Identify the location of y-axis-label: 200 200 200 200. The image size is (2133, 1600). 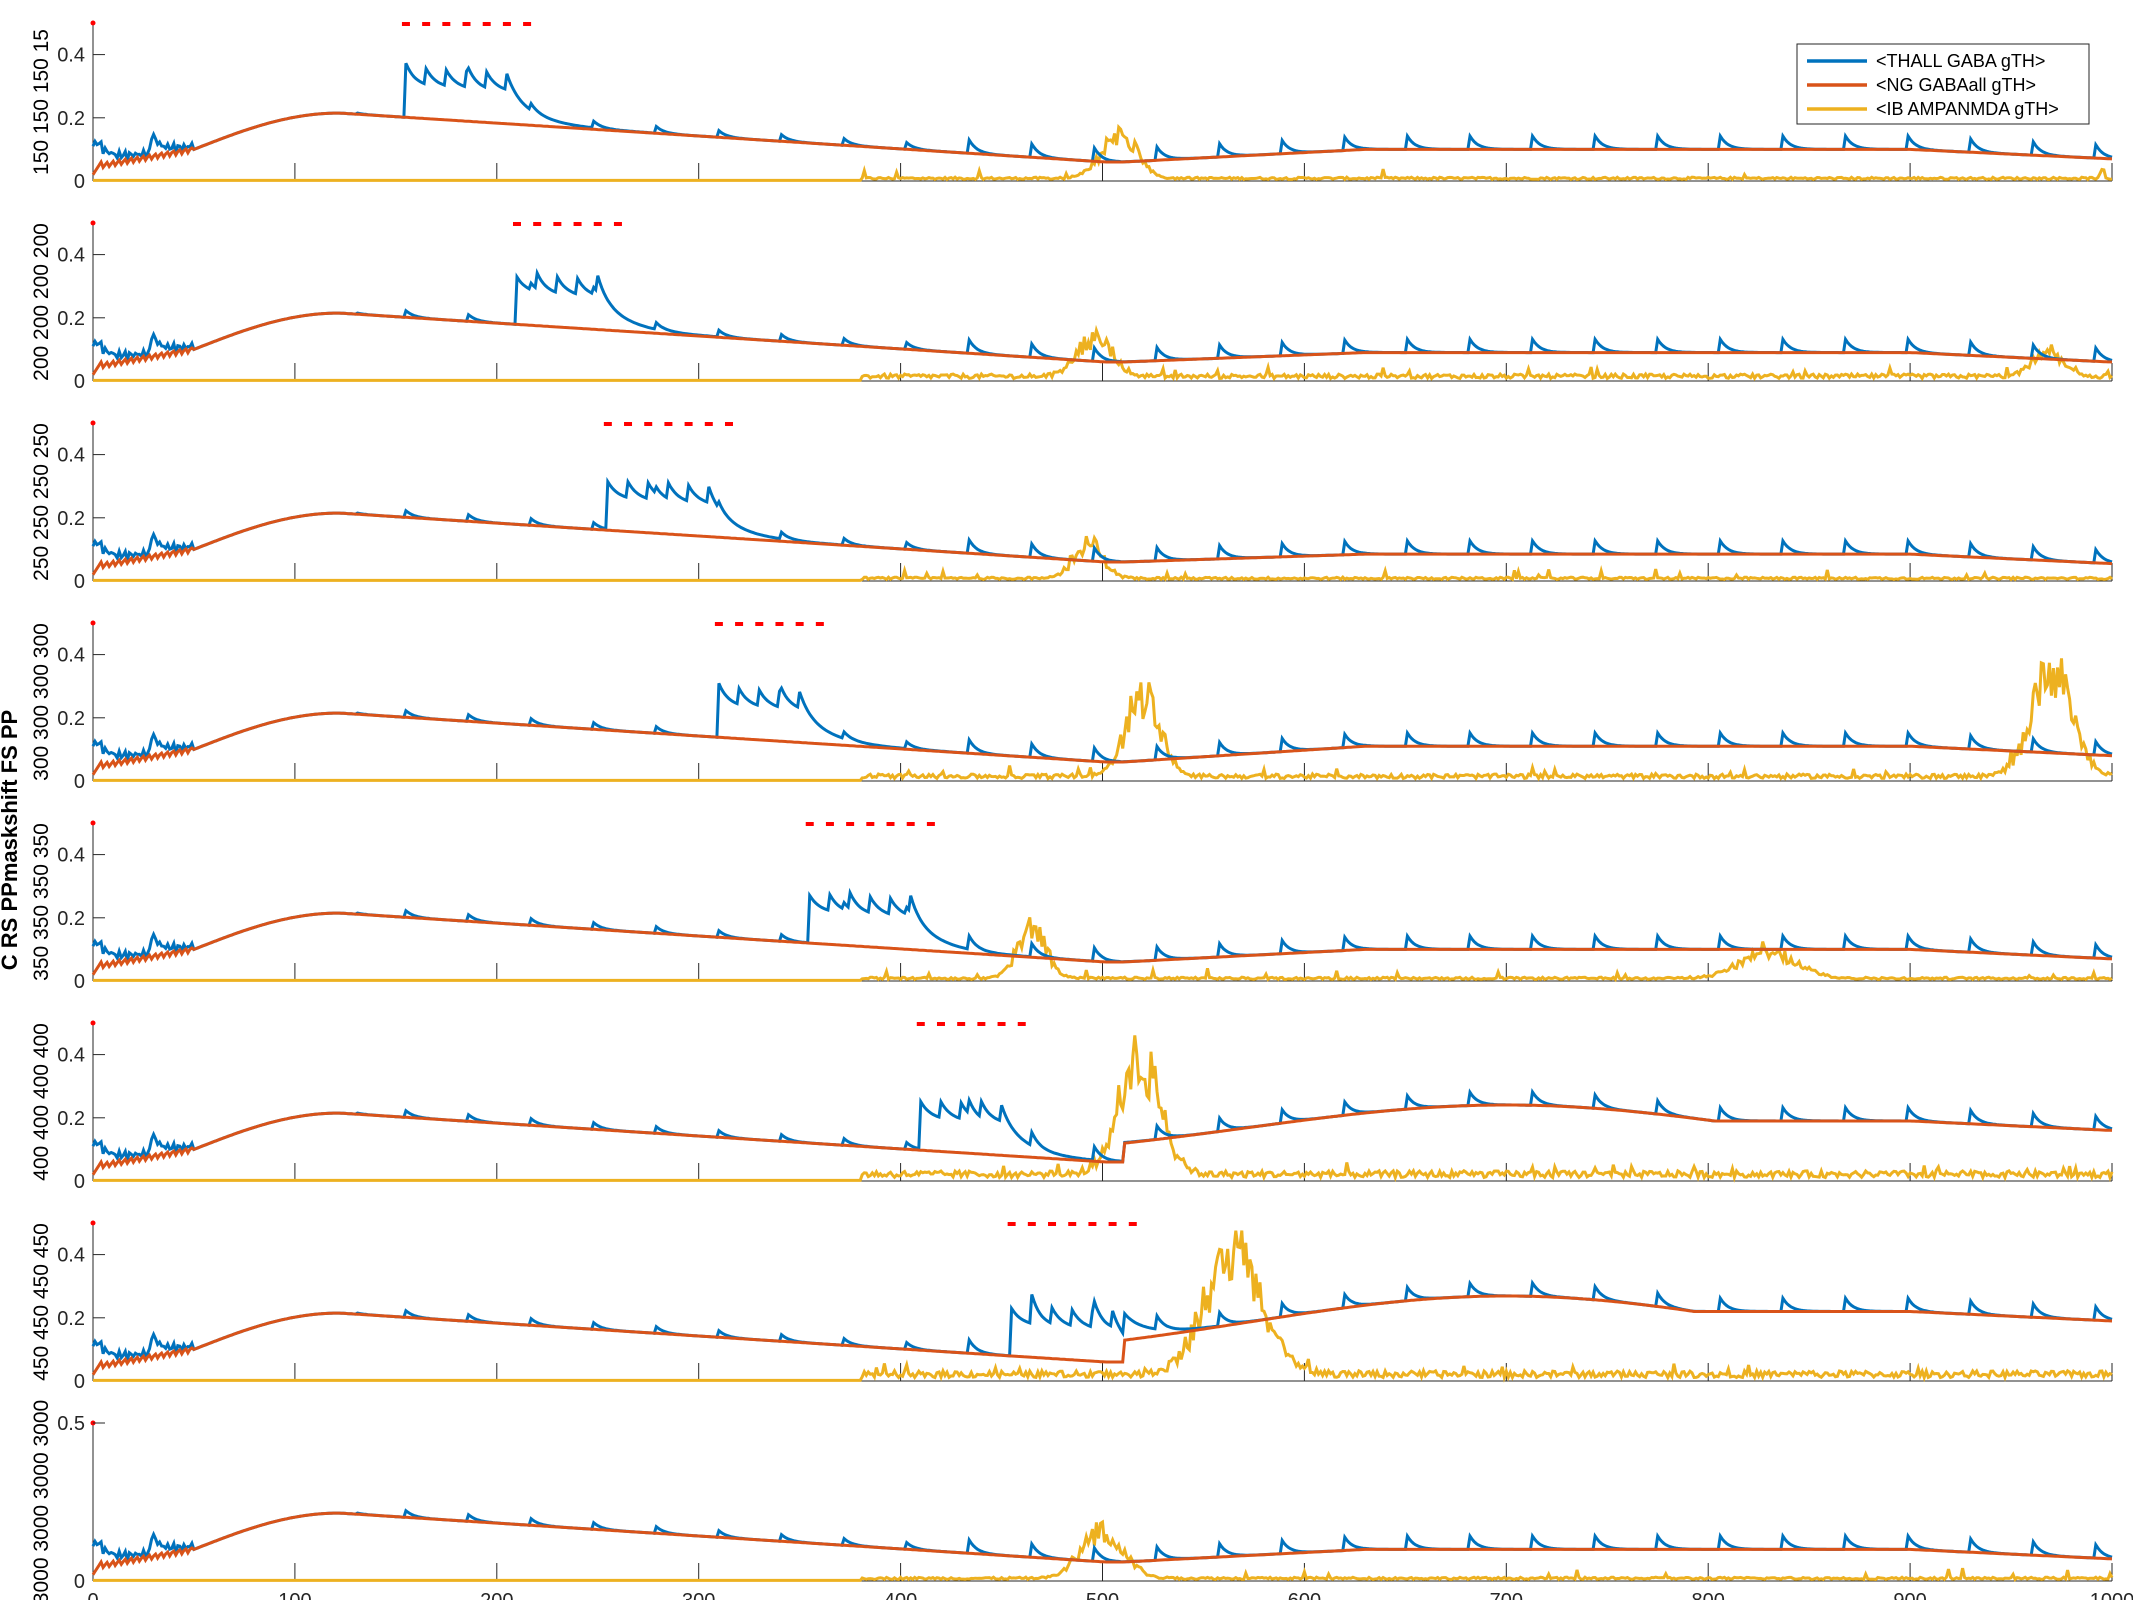
(41, 302).